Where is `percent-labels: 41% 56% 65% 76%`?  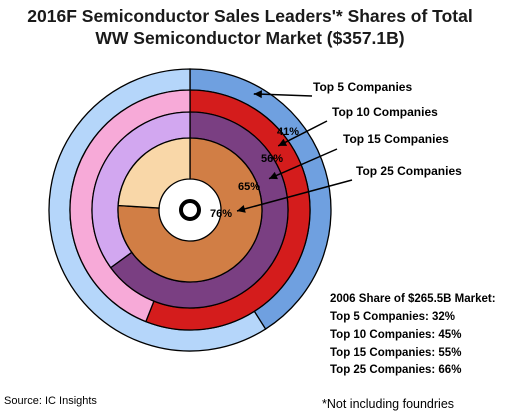
percent-labels: 41% 56% 65% 76% is located at coordinates (254, 173).